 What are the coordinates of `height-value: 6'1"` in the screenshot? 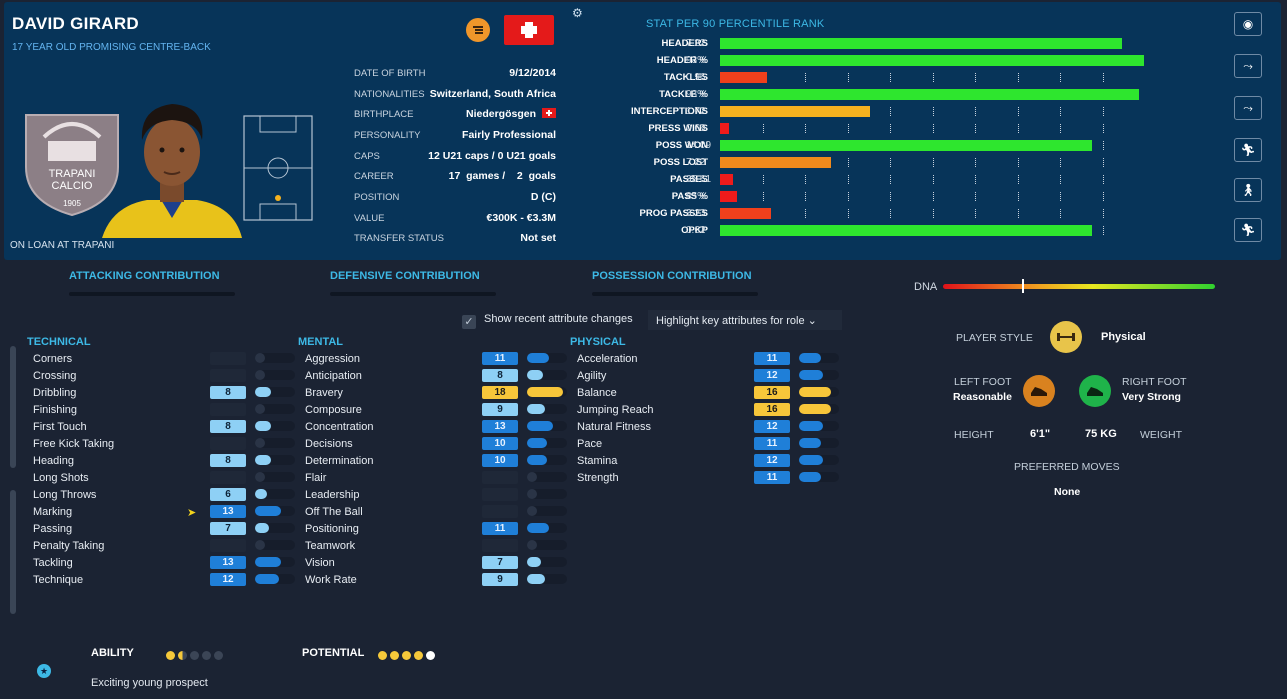 It's located at (1040, 434).